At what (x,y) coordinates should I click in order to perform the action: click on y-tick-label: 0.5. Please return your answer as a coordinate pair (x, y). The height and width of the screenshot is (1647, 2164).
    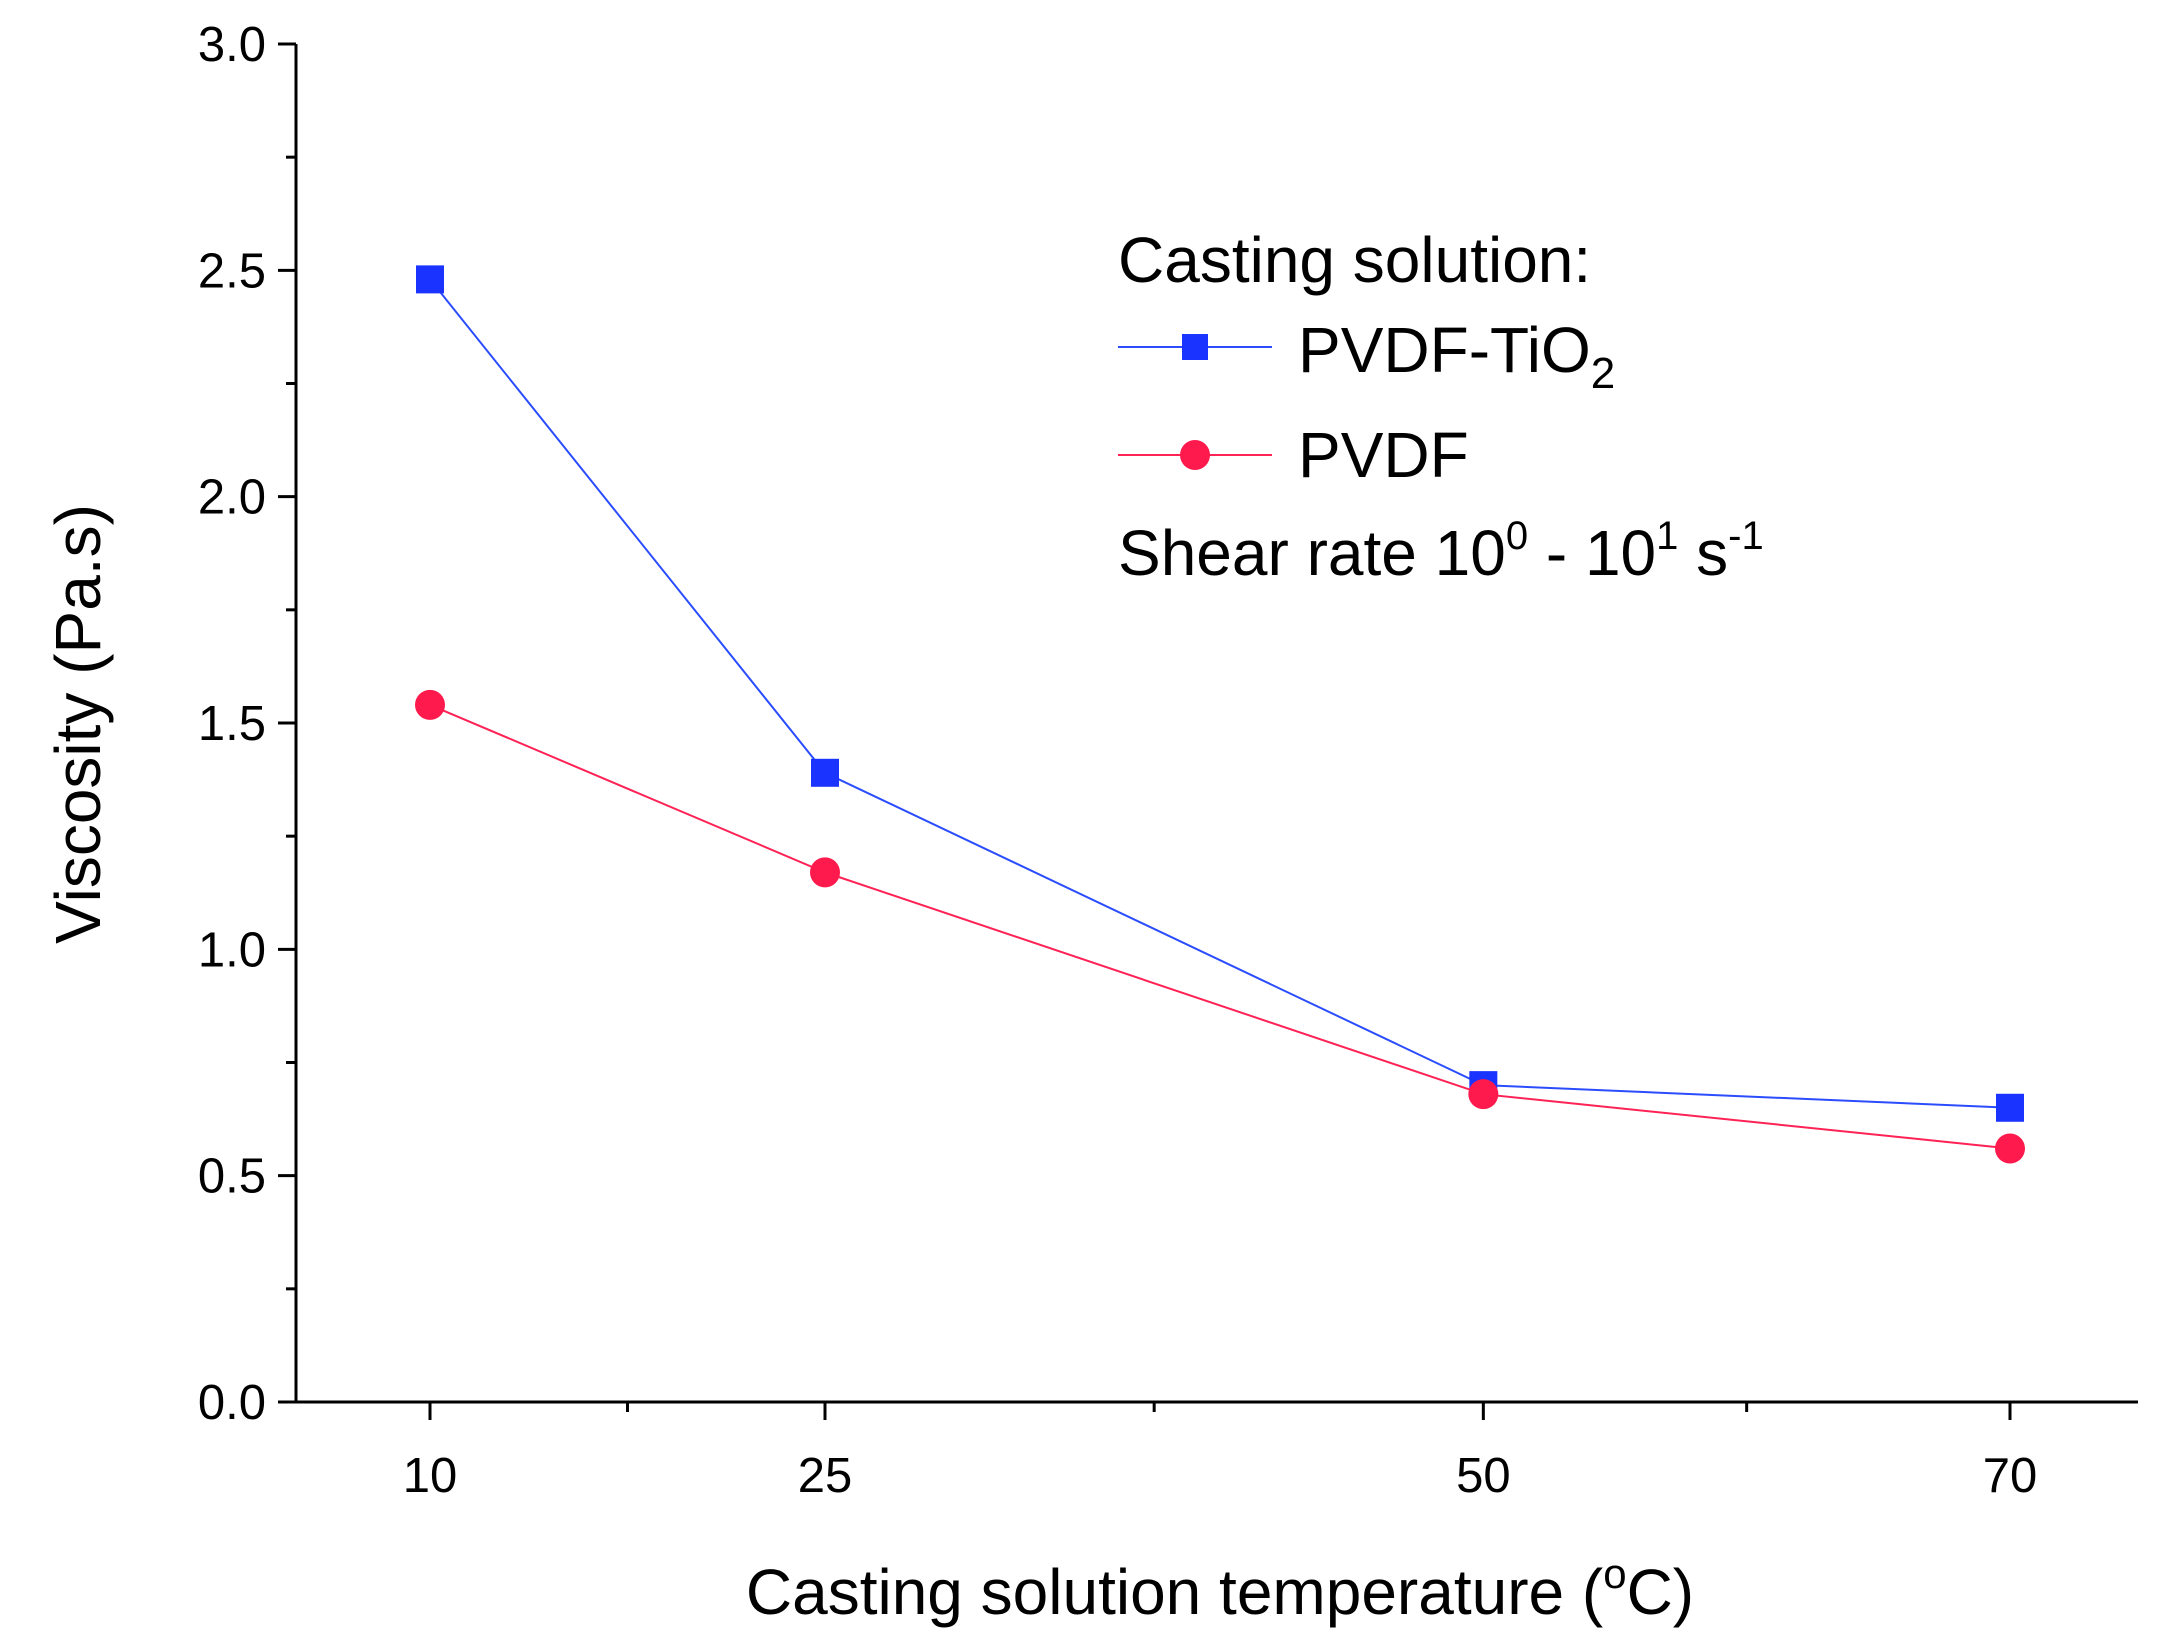
    Looking at the image, I should click on (232, 1177).